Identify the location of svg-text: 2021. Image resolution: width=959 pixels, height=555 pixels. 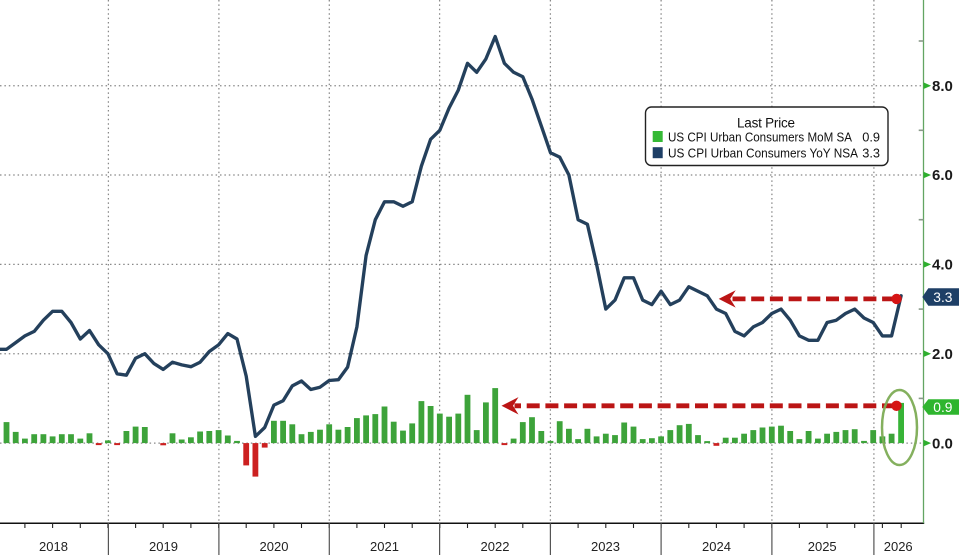
(384, 546).